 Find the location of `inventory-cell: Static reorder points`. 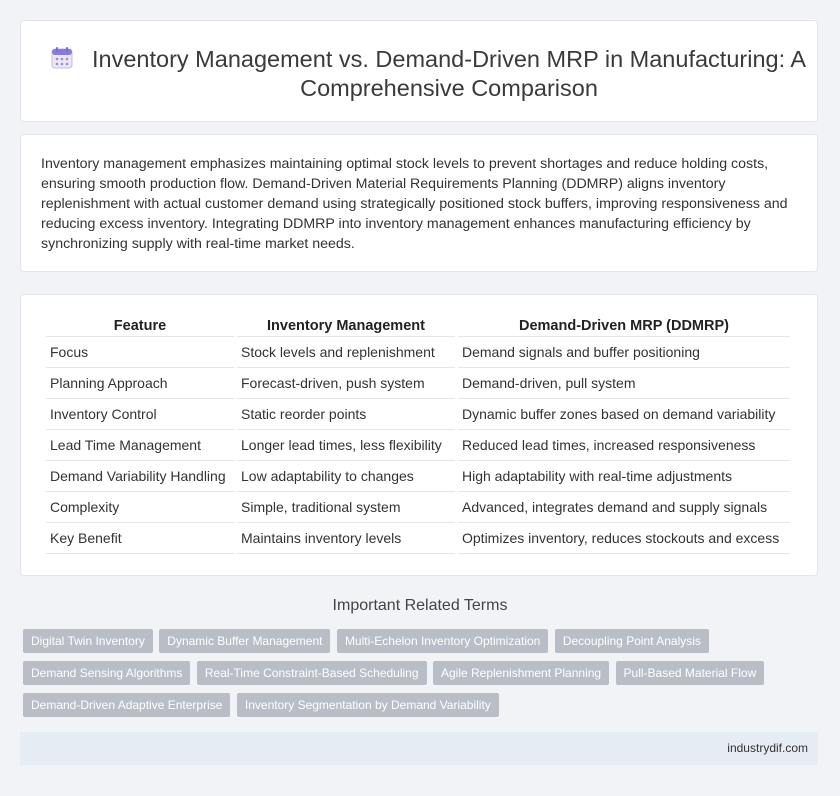

inventory-cell: Static reorder points is located at coordinates (346, 414).